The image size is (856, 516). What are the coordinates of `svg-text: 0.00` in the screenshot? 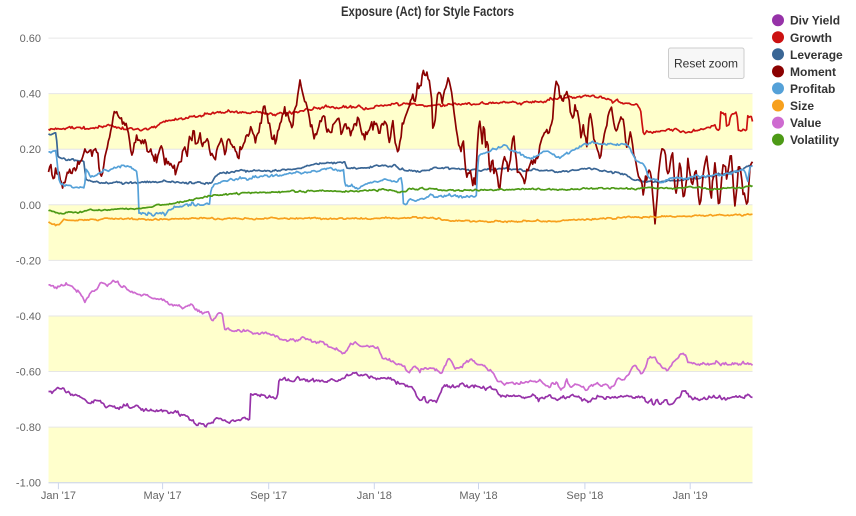 It's located at (30, 206).